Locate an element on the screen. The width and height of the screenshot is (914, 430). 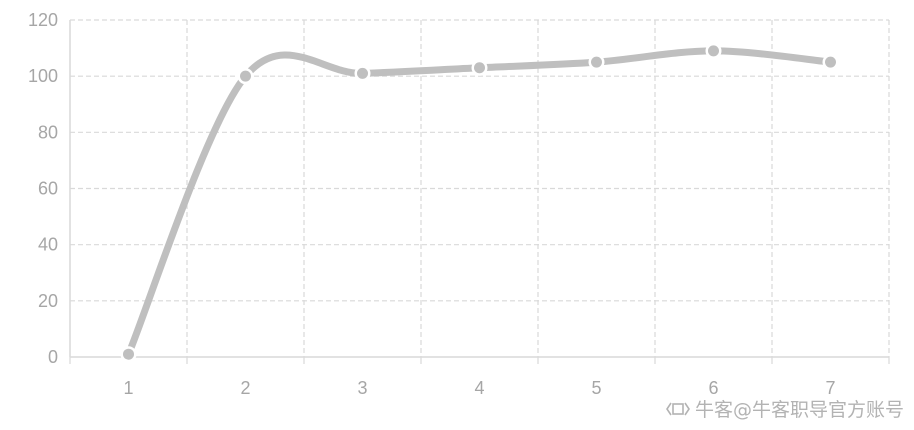
x-tick-labels: 1 2 3 4 5 6 7 is located at coordinates (479, 388).